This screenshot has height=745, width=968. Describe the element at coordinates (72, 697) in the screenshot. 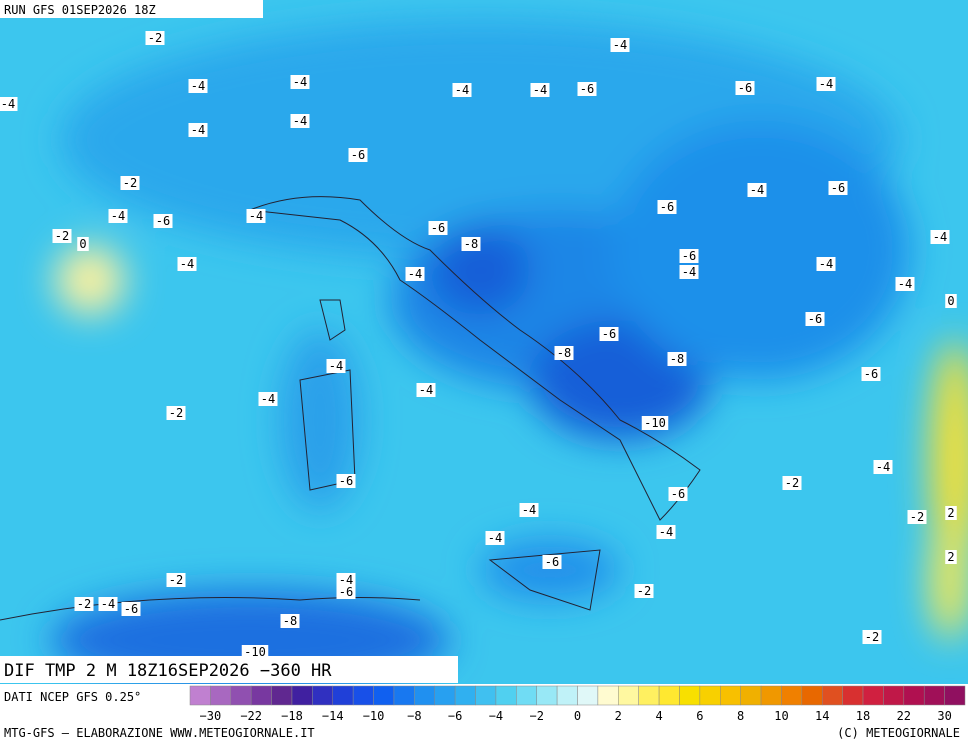

I see `data-source: DATI NCEP GFS 0.25°` at that location.